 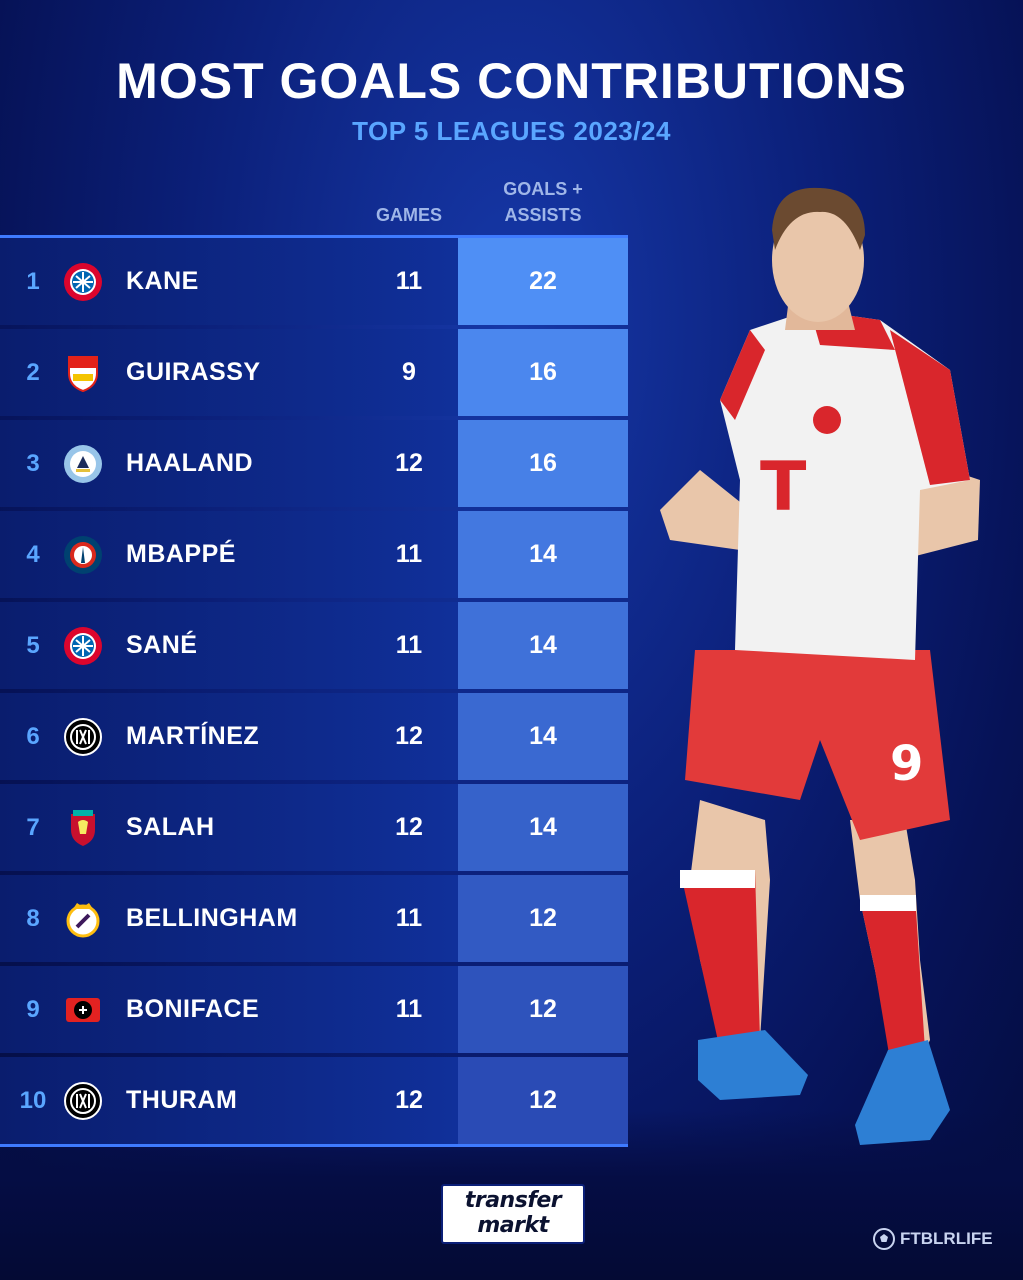 I want to click on rank-number: 1, so click(x=33, y=281).